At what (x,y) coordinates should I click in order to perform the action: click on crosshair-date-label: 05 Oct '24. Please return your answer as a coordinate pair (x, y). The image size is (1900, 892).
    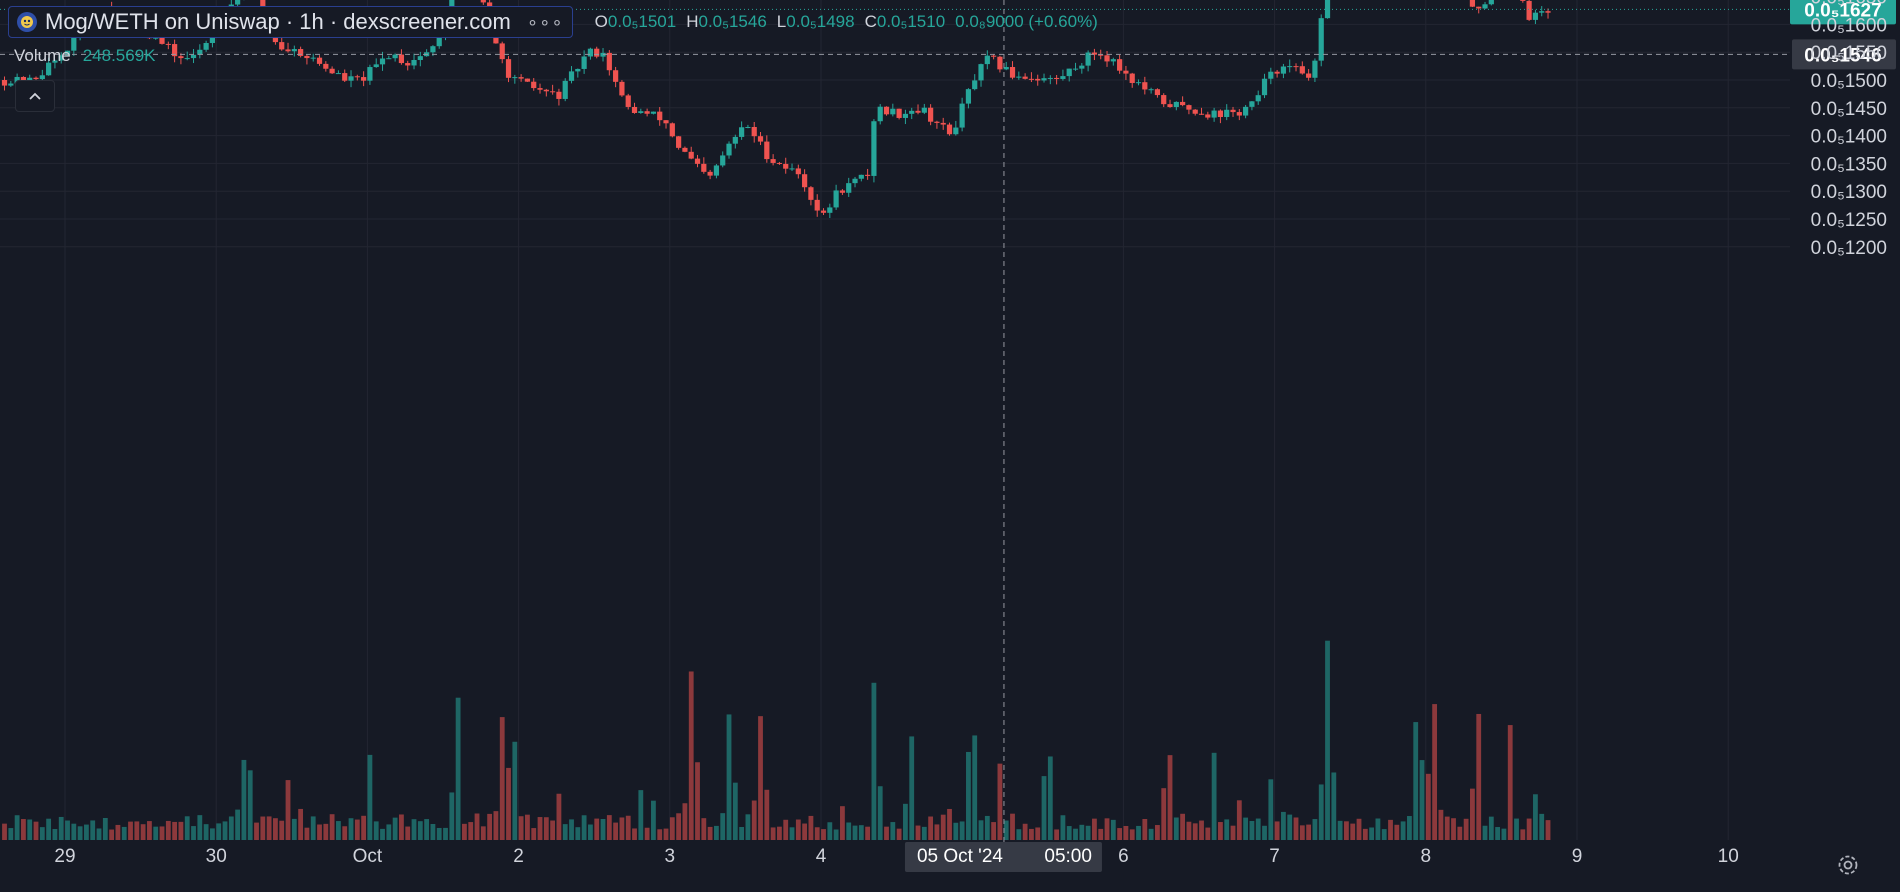
    Looking at the image, I should click on (960, 856).